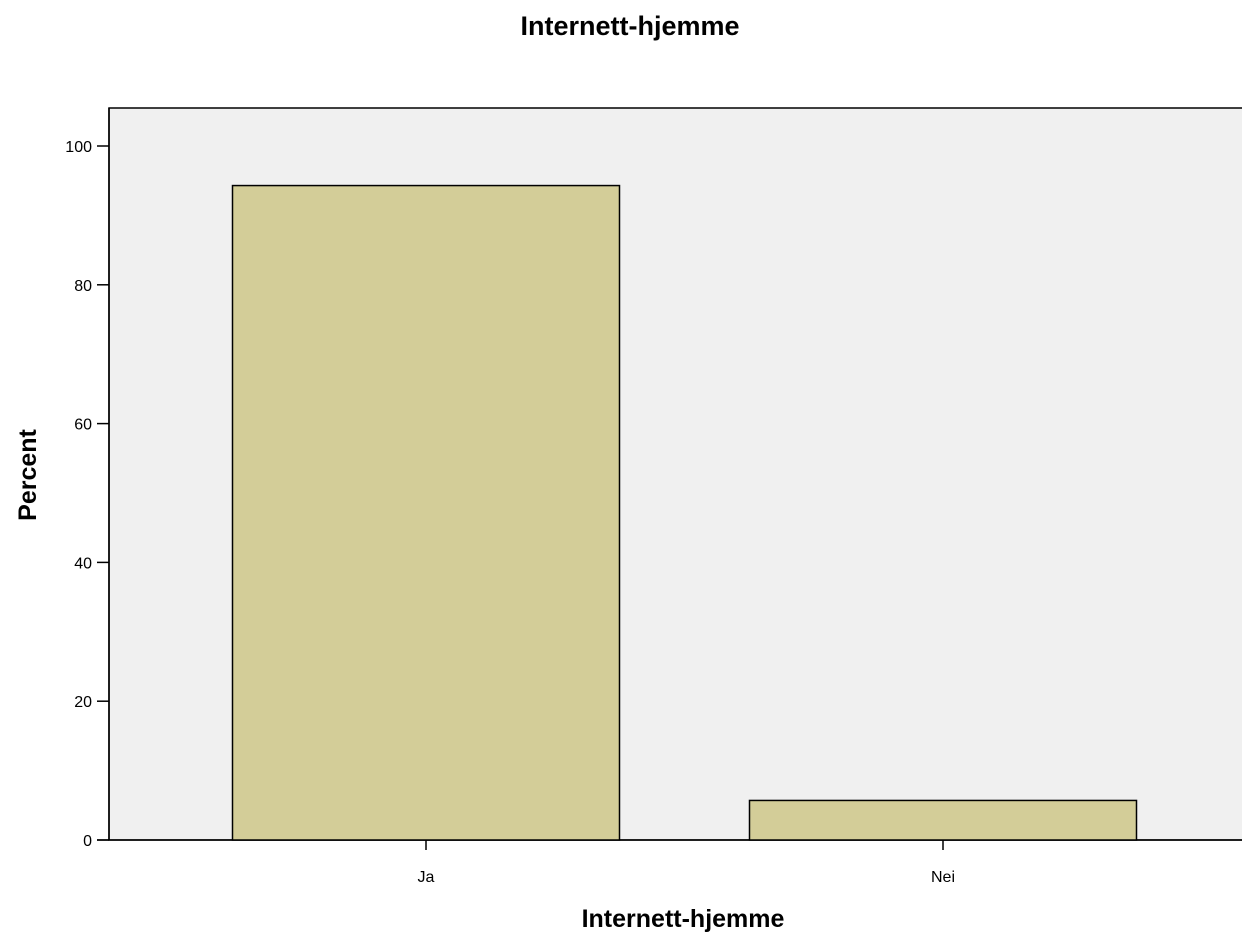 This screenshot has height=933, width=1242. I want to click on x-axis-title: Internett-hjemme, so click(683, 919).